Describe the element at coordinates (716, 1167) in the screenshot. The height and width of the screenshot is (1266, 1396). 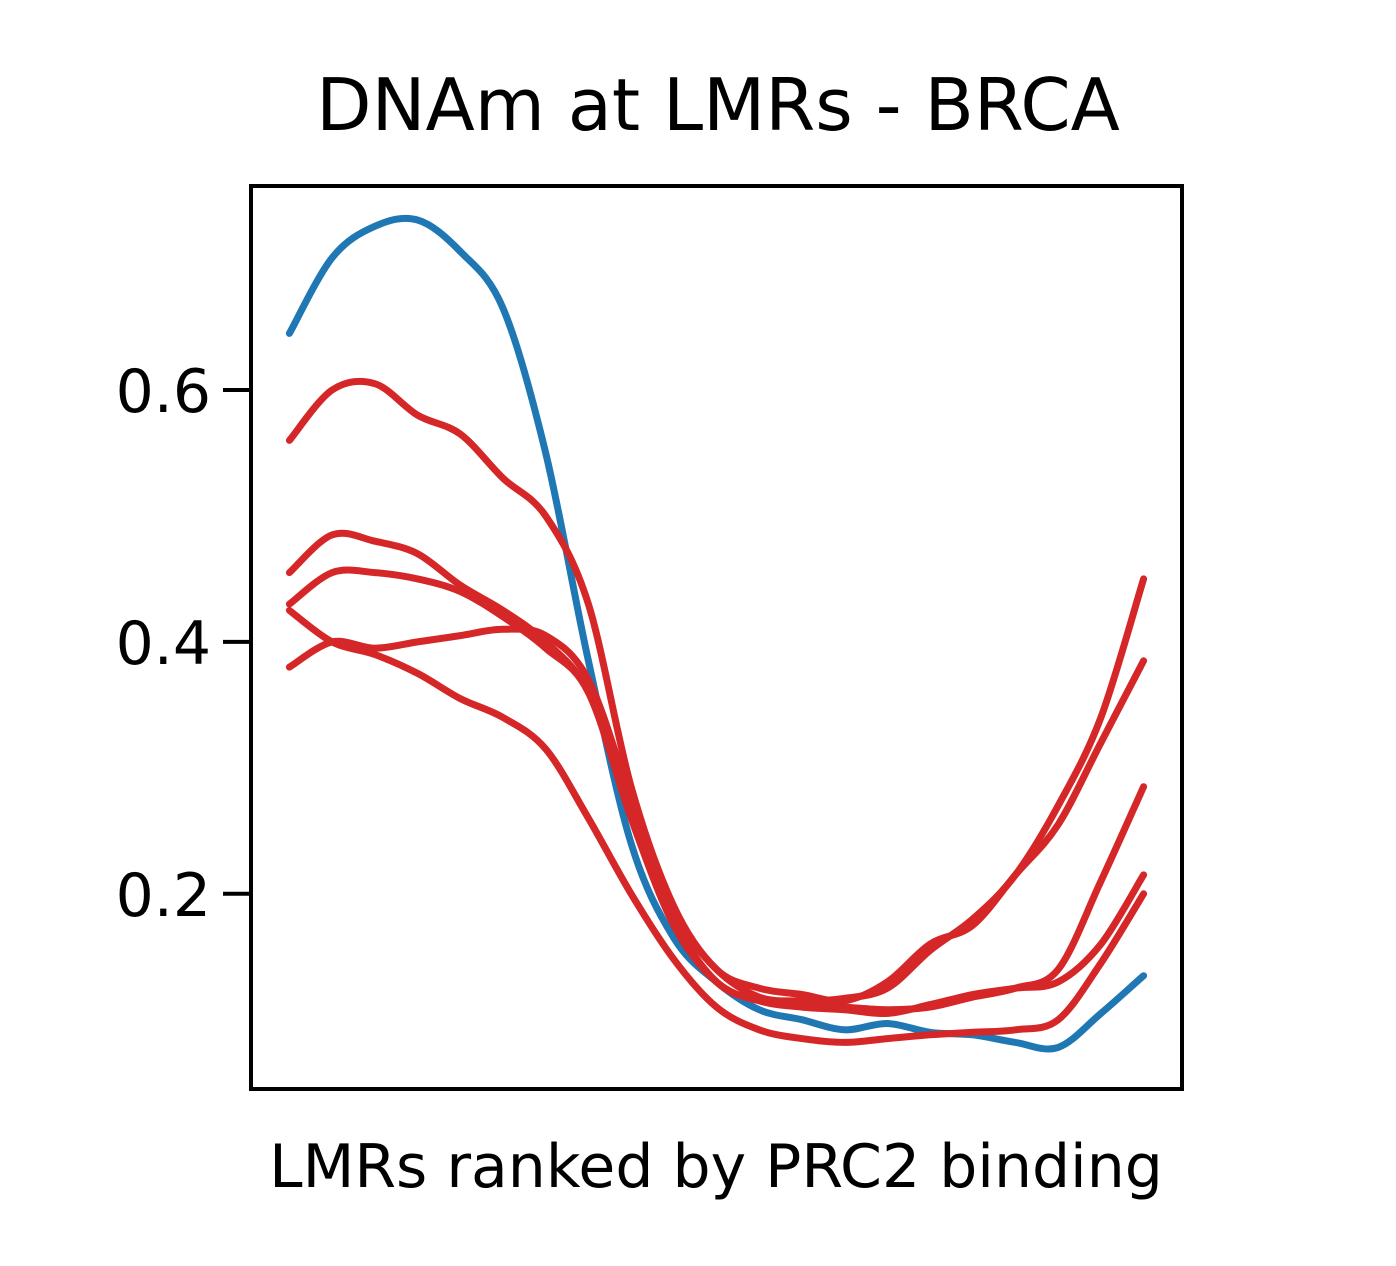
I see `x-axis-label: LMRs ranked by PRC2 binding` at that location.